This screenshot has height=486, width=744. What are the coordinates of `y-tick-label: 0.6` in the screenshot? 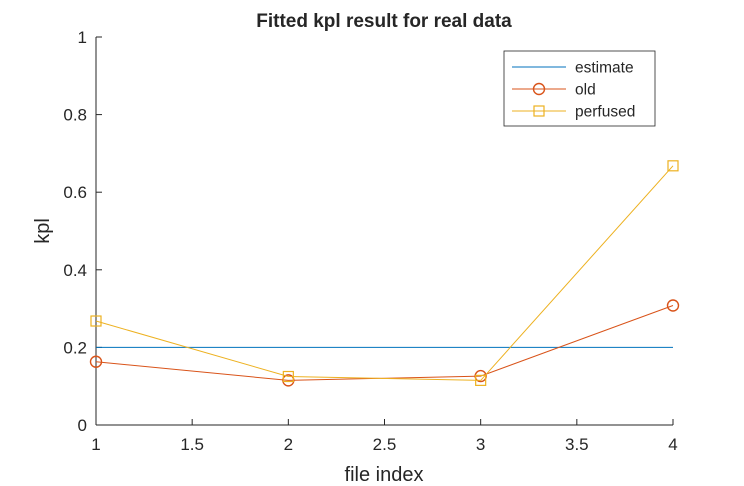 It's located at (75, 192).